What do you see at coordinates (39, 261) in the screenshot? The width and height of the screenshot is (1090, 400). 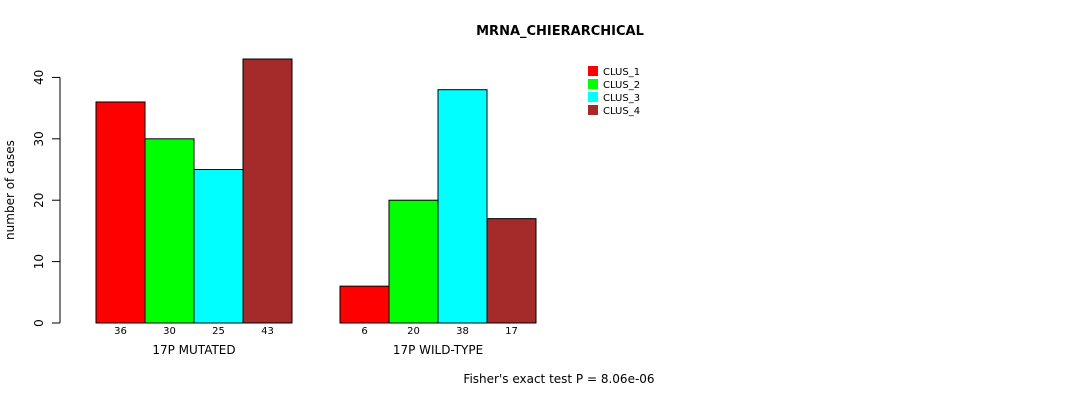 I see `y-tick-label: 10` at bounding box center [39, 261].